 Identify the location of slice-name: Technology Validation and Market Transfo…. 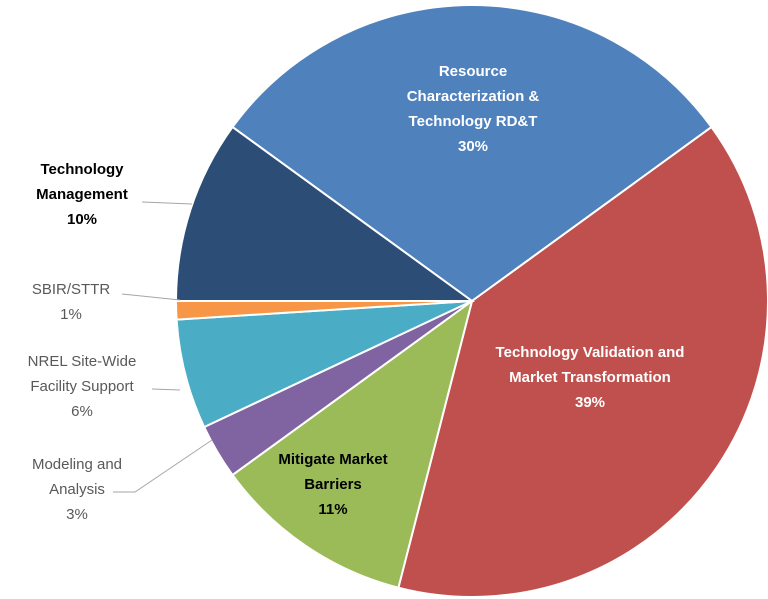
(590, 365).